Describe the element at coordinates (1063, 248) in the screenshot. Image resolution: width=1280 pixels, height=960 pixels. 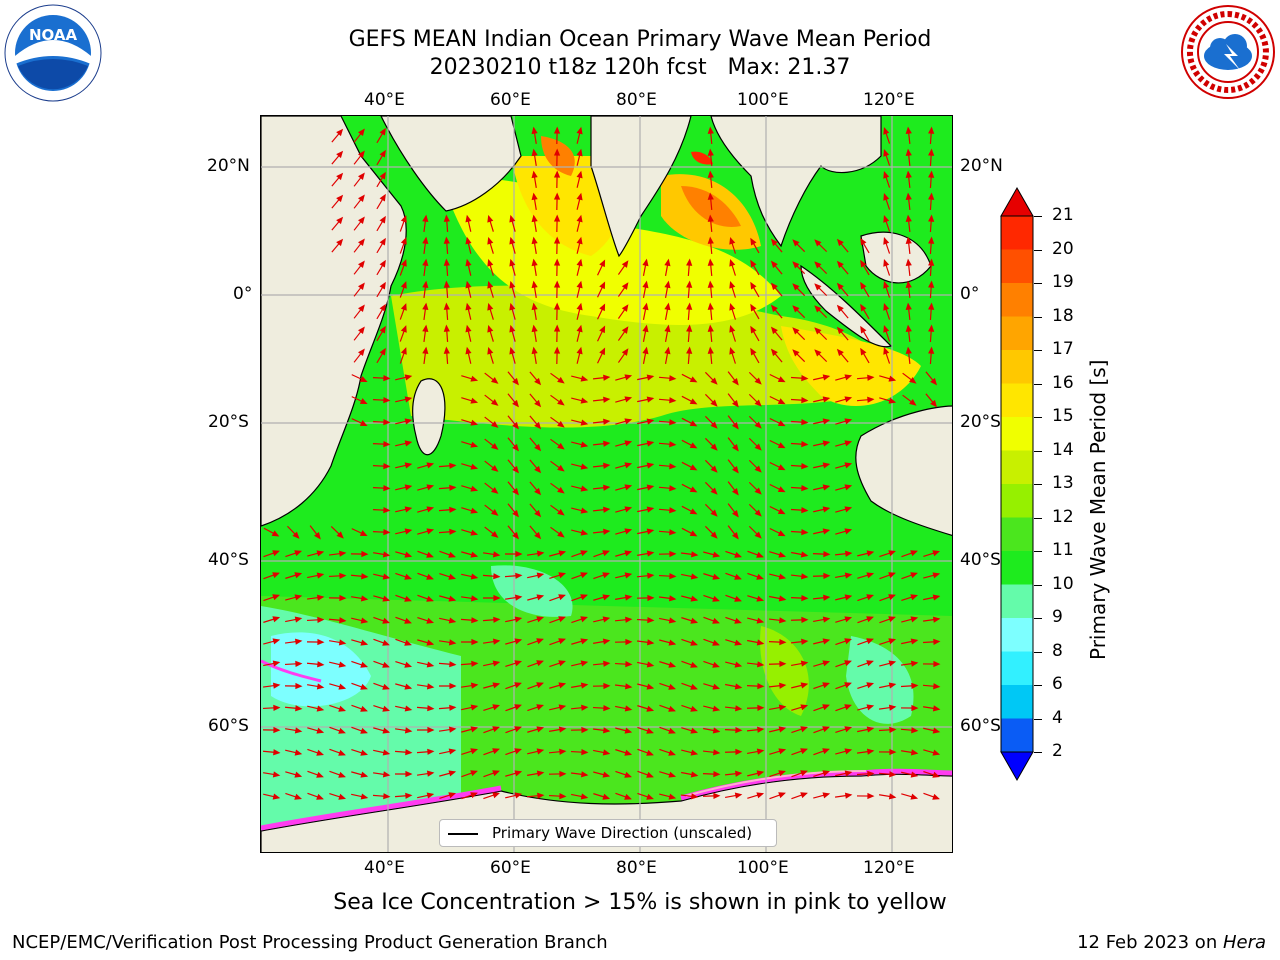
I see `colorbar-tick-label: 20` at that location.